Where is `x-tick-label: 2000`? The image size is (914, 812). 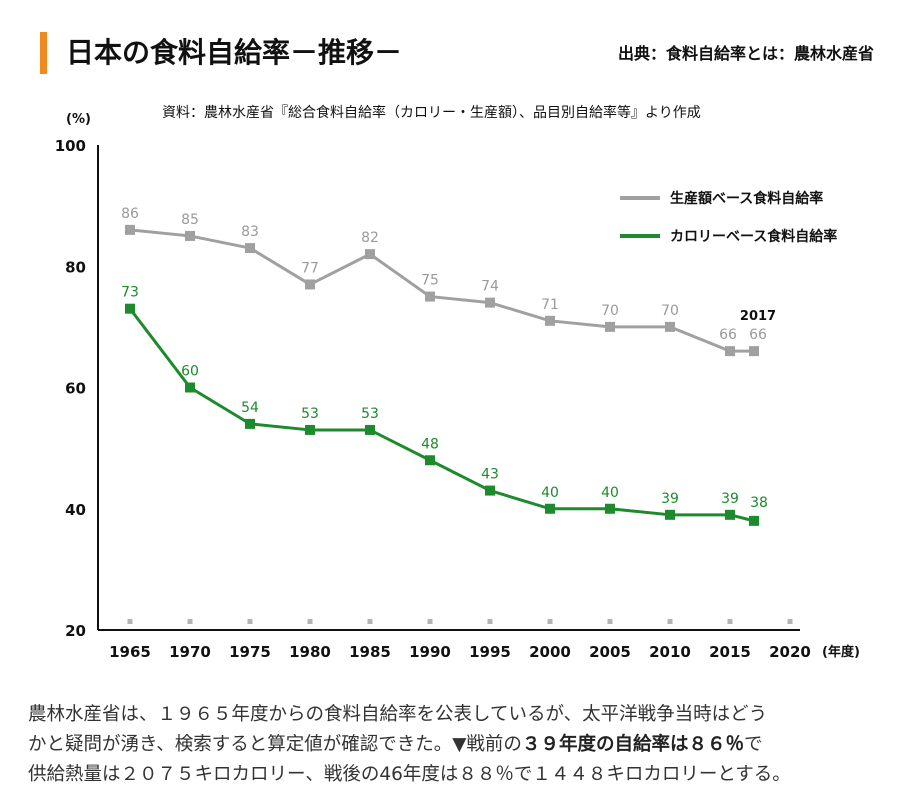 x-tick-label: 2000 is located at coordinates (550, 652).